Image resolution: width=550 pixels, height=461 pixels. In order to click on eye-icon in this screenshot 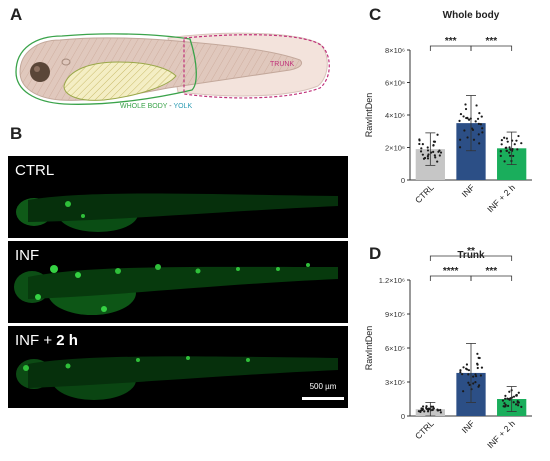, I will do `click(40, 72)`.